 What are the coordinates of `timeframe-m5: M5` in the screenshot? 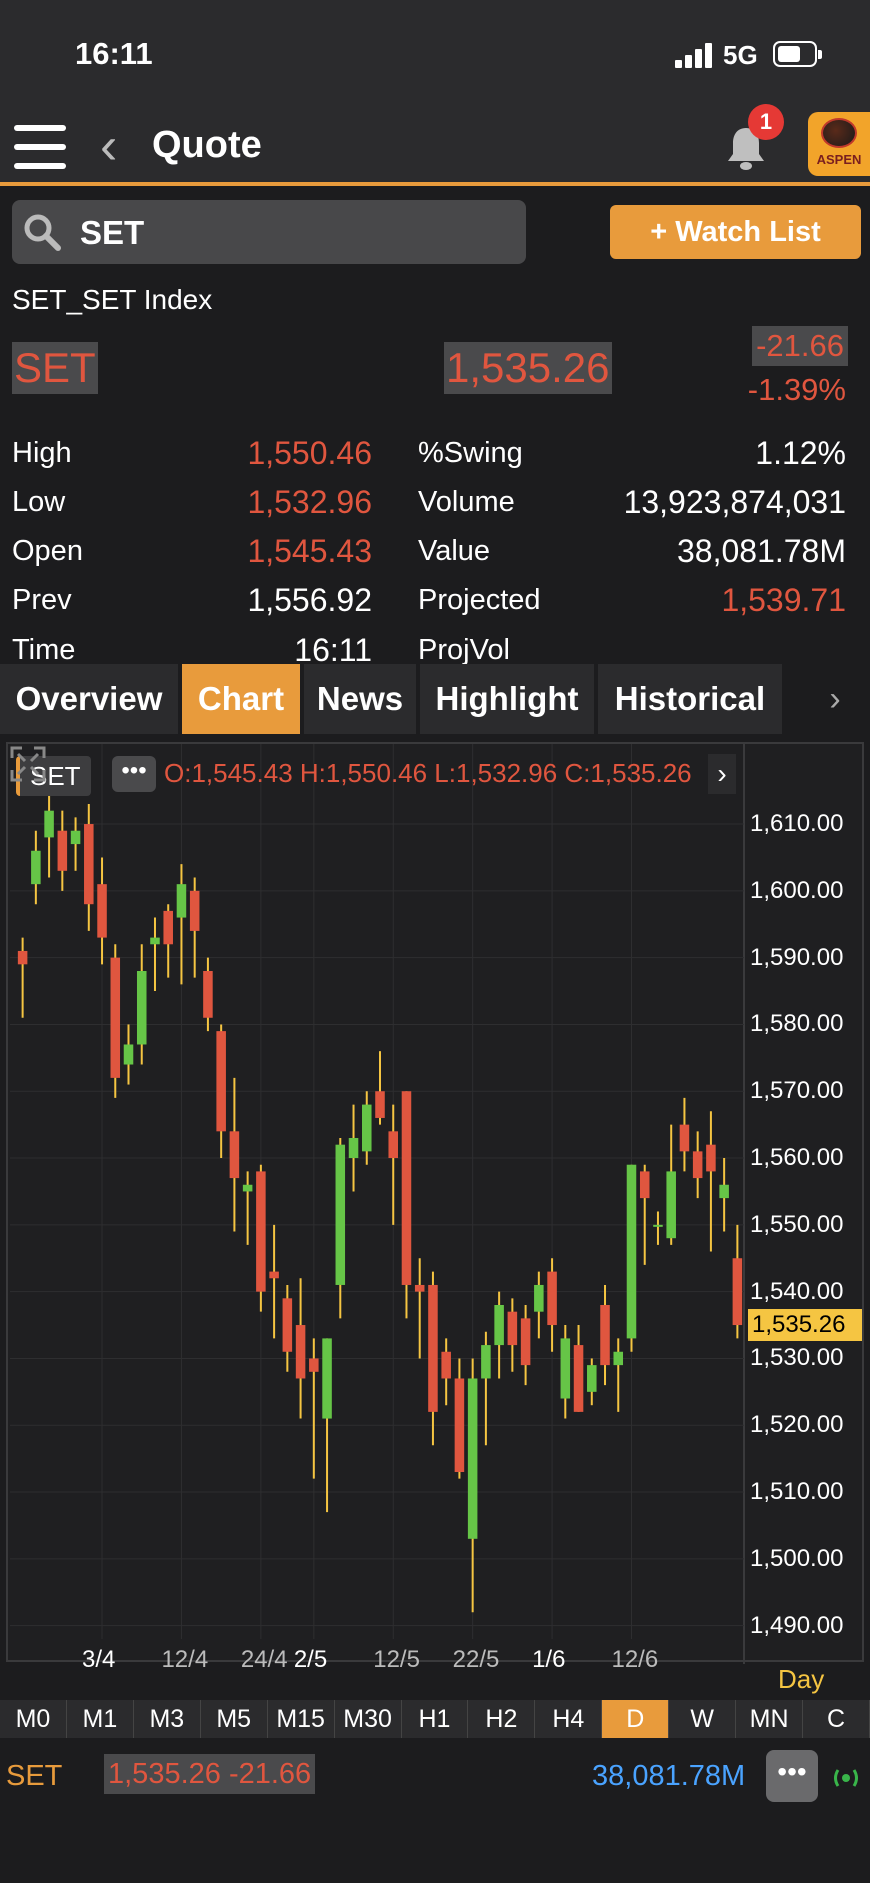 It's located at (234, 1719).